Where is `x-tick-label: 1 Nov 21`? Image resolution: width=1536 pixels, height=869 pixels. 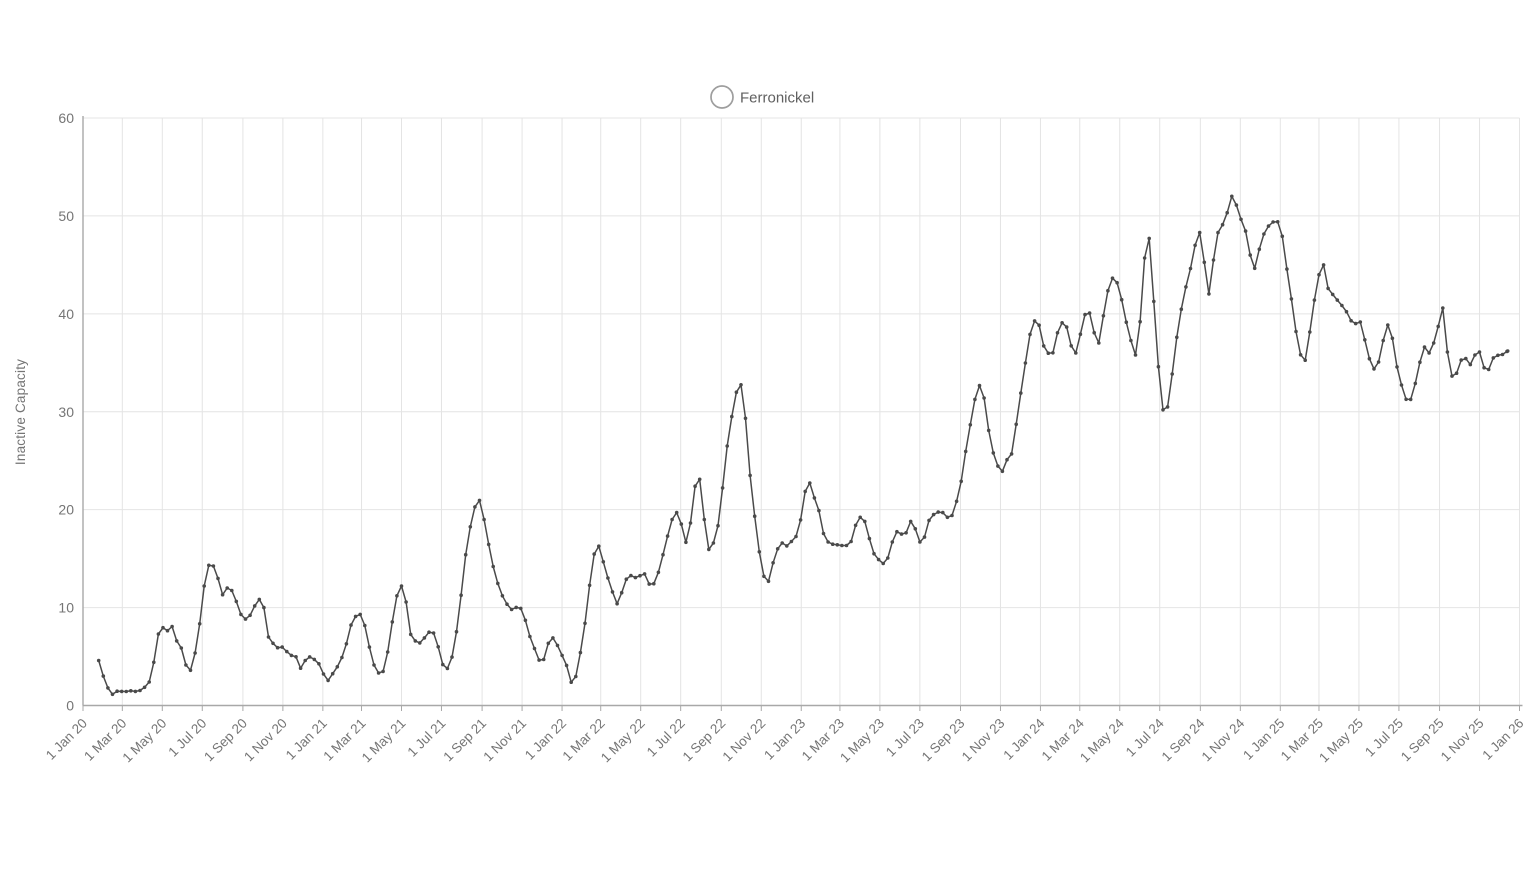 x-tick-label: 1 Nov 21 is located at coordinates (504, 740).